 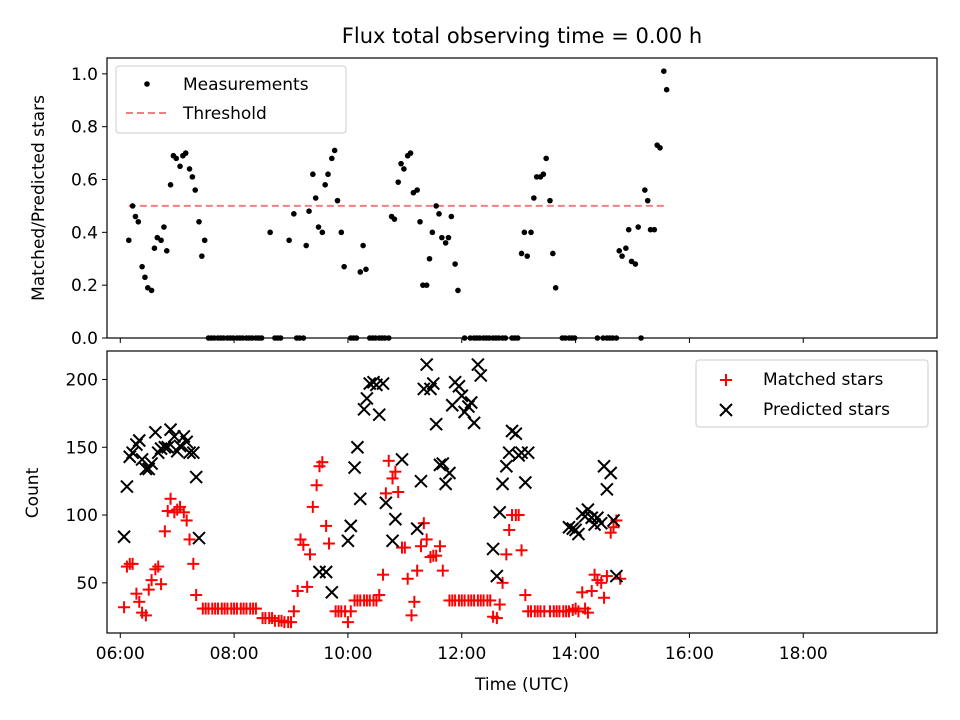 I want to click on xtick-label: 18:00, so click(x=803, y=654).